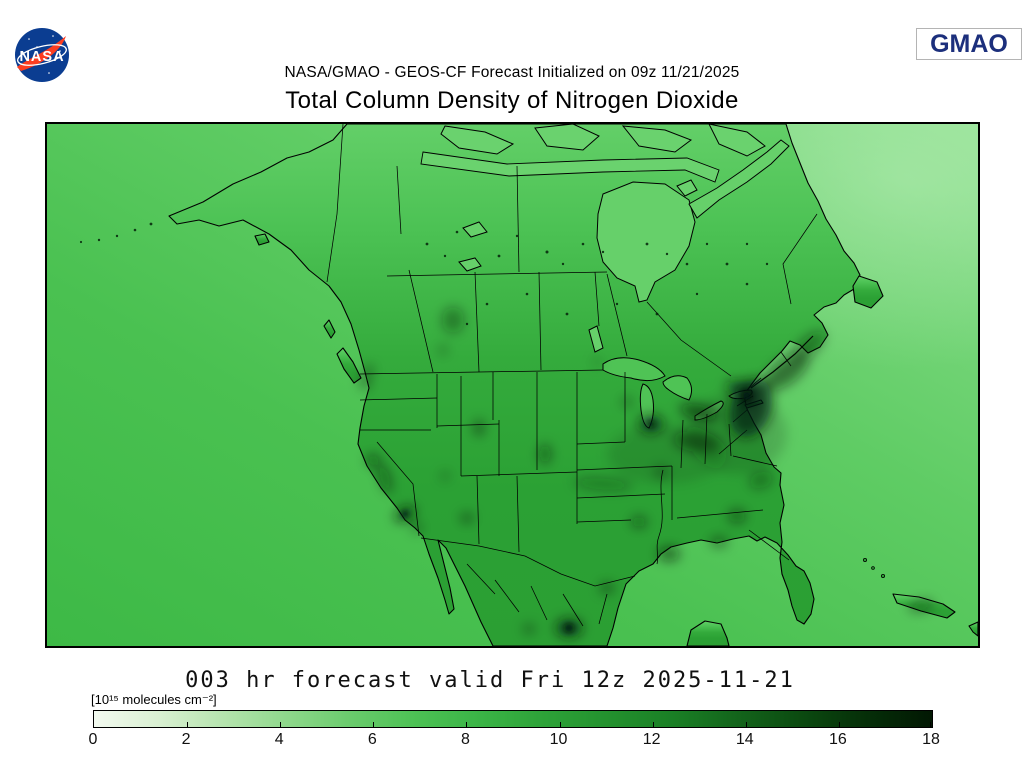 This screenshot has height=768, width=1024. I want to click on nasa-logo-swoosh, so click(41, 53).